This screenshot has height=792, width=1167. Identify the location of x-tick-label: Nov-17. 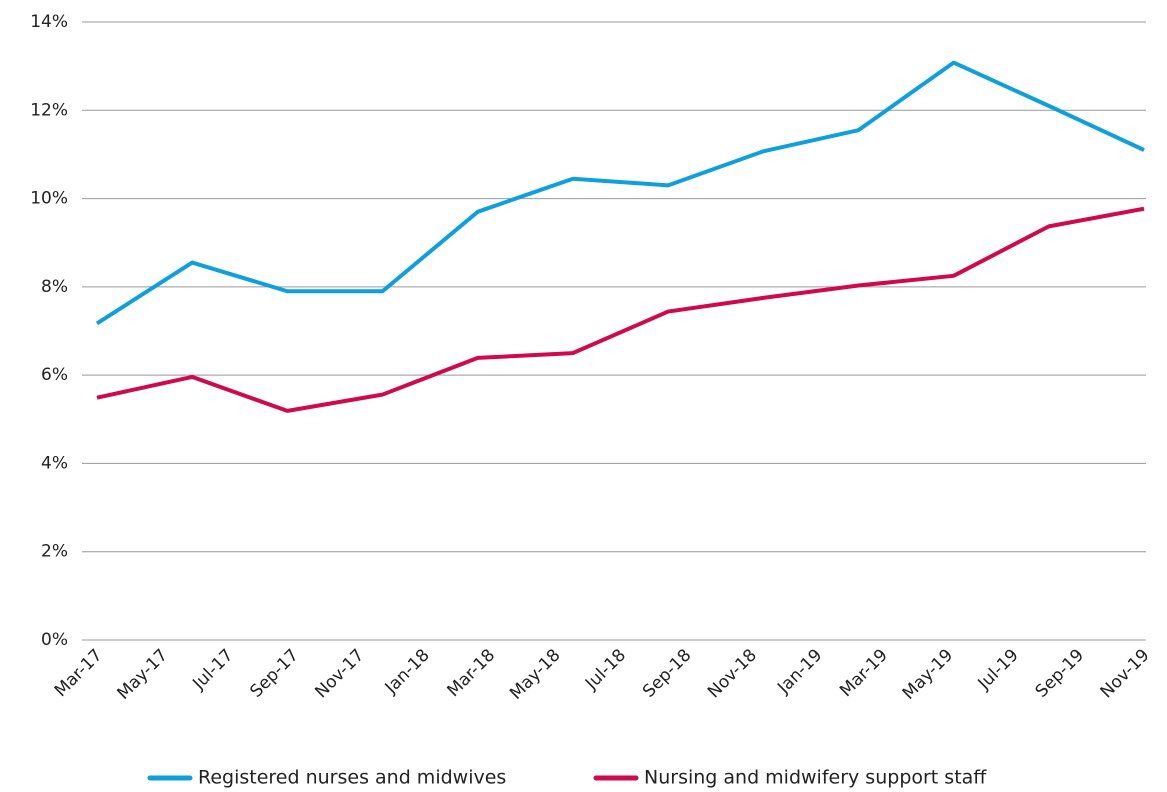
(339, 673).